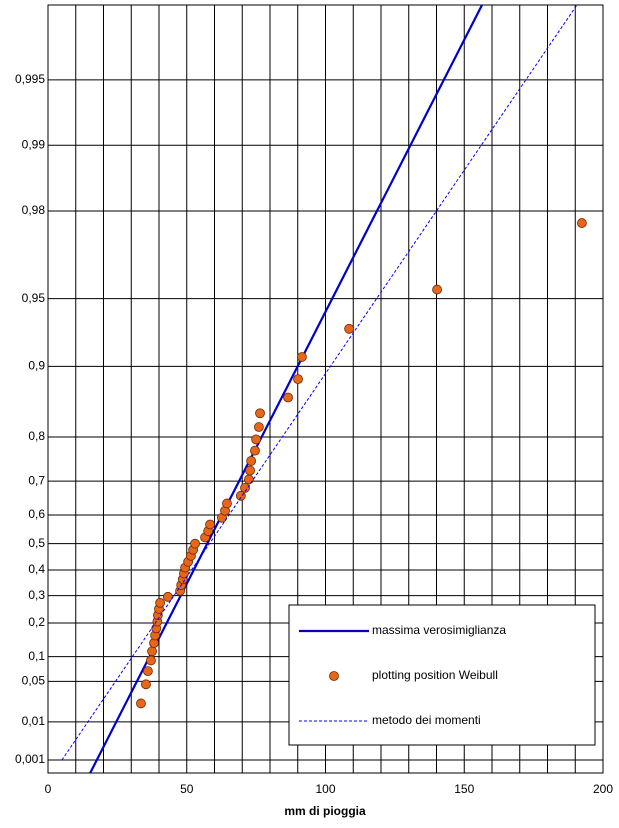 The height and width of the screenshot is (828, 619). What do you see at coordinates (325, 789) in the screenshot?
I see `x-tick-label: 100` at bounding box center [325, 789].